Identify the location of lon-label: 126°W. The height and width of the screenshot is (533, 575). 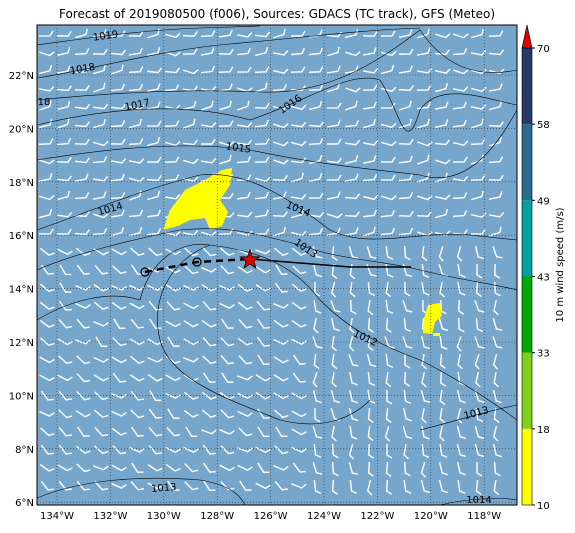
(271, 516).